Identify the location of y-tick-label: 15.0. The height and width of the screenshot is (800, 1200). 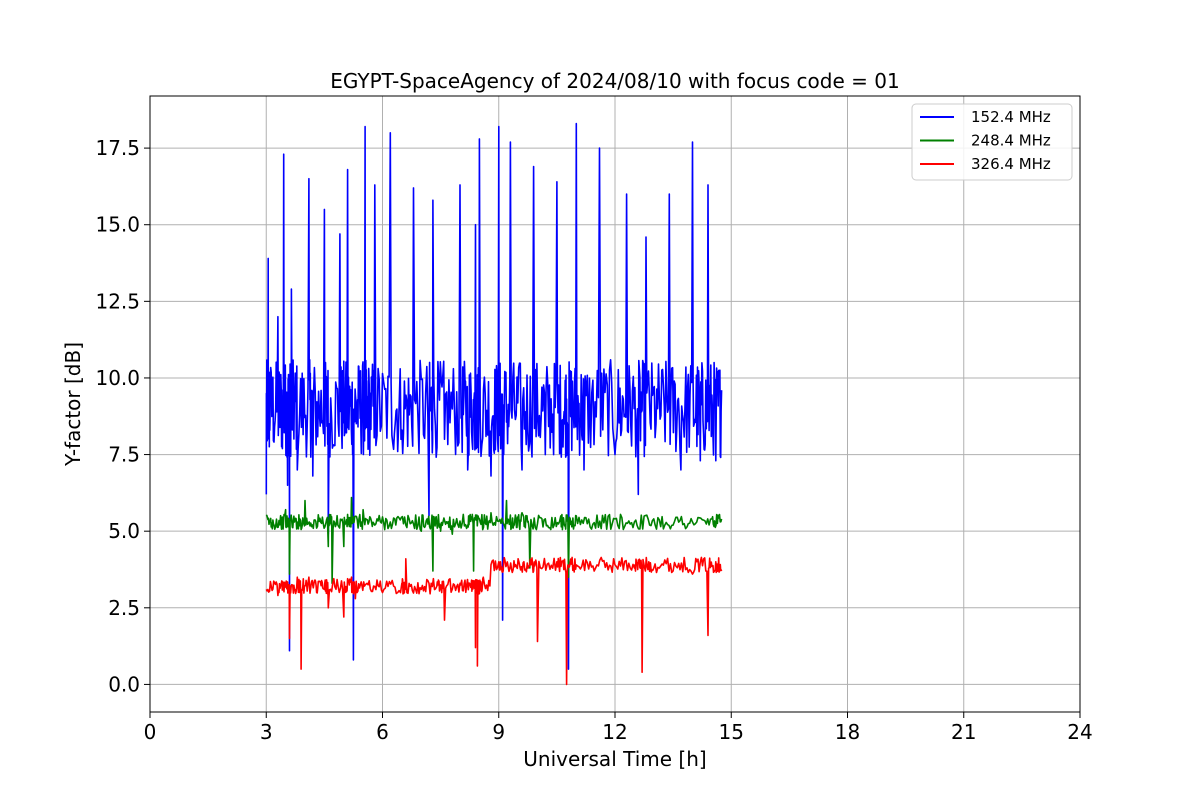
(117, 225).